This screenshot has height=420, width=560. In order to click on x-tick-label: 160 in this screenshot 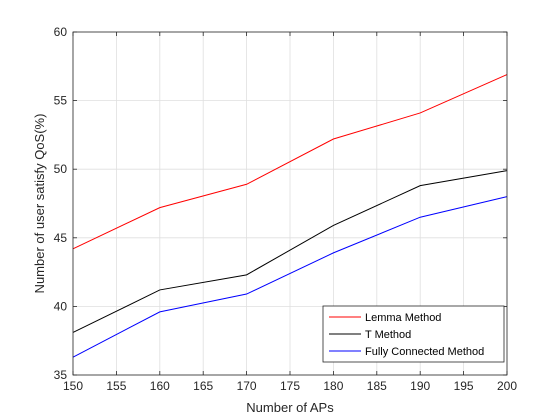, I will do `click(160, 386)`.